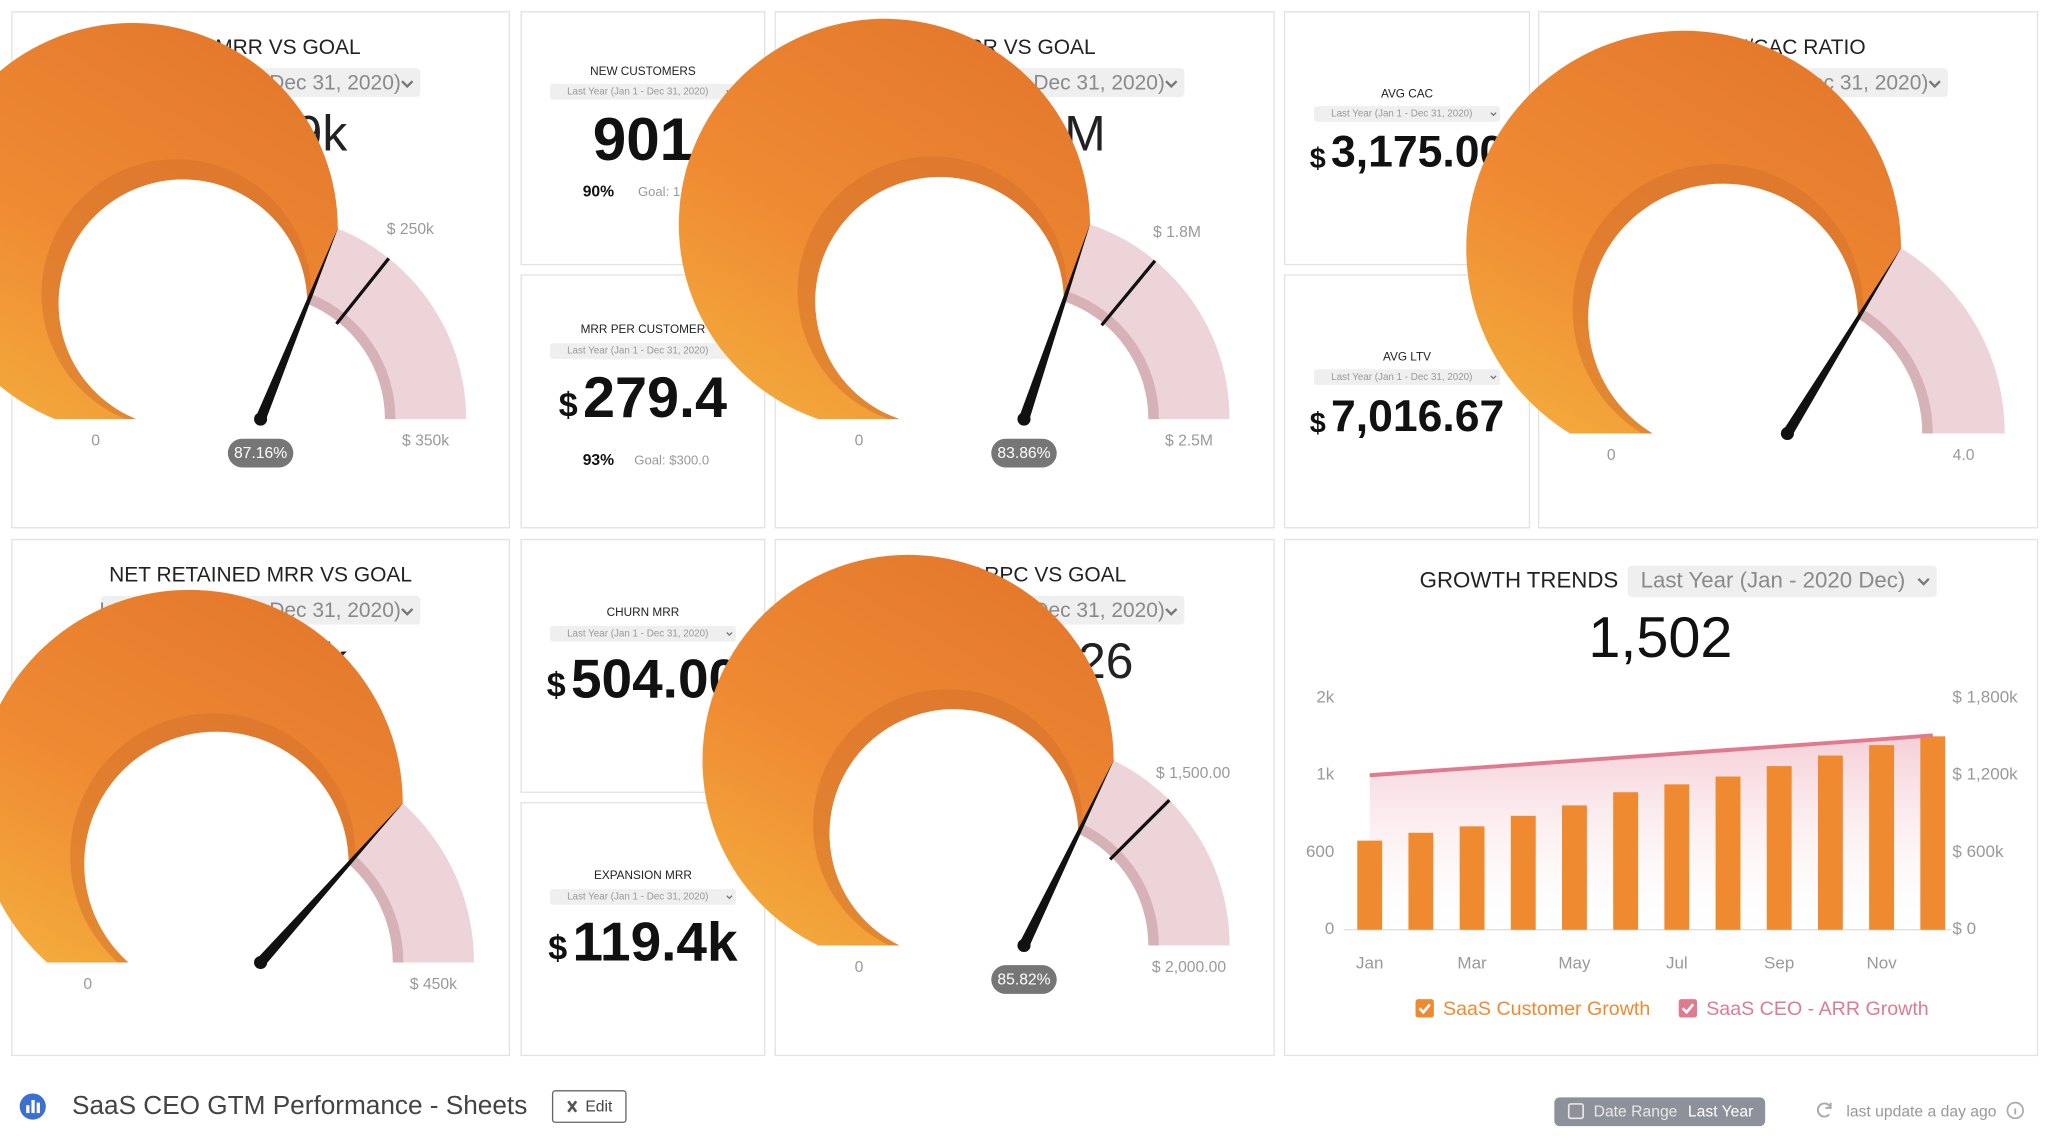 This screenshot has width=2048, height=1138. Describe the element at coordinates (433, 984) in the screenshot. I see `gauge-max-label: $ 450k` at that location.